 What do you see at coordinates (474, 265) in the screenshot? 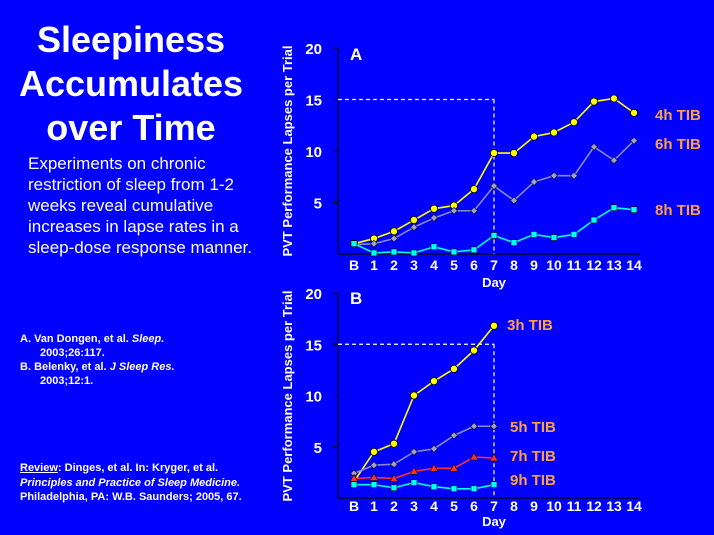
I see `panel-a-x-tick-label: 6` at bounding box center [474, 265].